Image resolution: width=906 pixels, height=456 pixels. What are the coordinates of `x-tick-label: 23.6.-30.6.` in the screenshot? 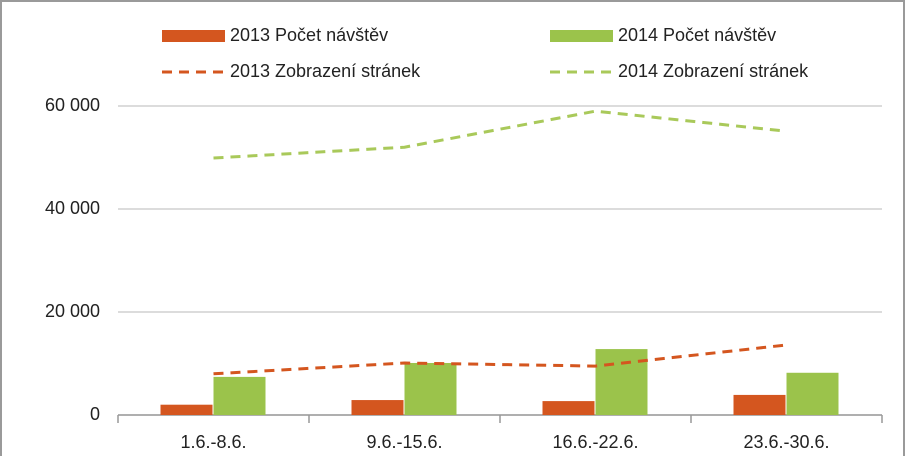 It's located at (786, 442).